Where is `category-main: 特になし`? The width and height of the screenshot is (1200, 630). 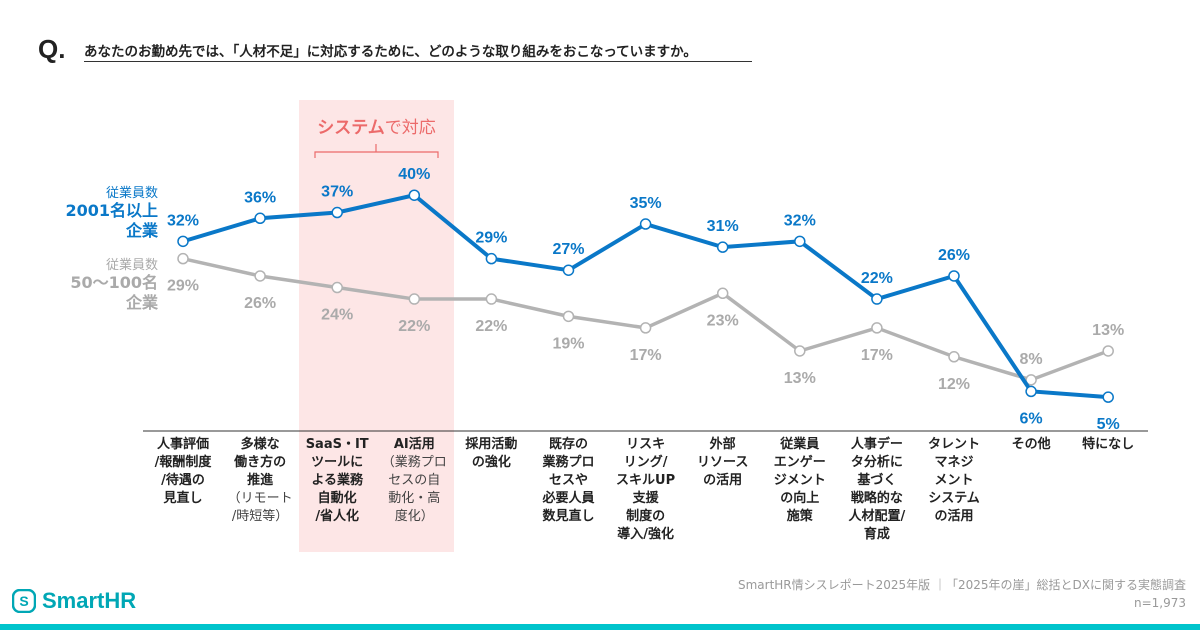
category-main: 特になし is located at coordinates (1108, 444).